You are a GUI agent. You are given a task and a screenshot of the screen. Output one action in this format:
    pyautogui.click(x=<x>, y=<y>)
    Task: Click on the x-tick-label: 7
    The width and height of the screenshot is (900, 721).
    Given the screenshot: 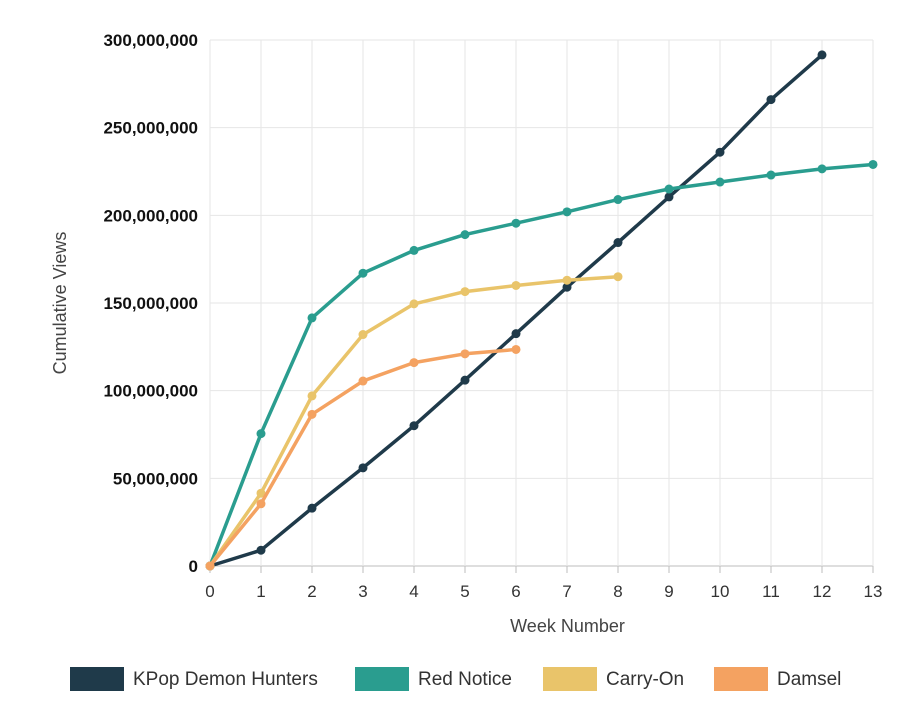 What is the action you would take?
    pyautogui.click(x=566, y=591)
    